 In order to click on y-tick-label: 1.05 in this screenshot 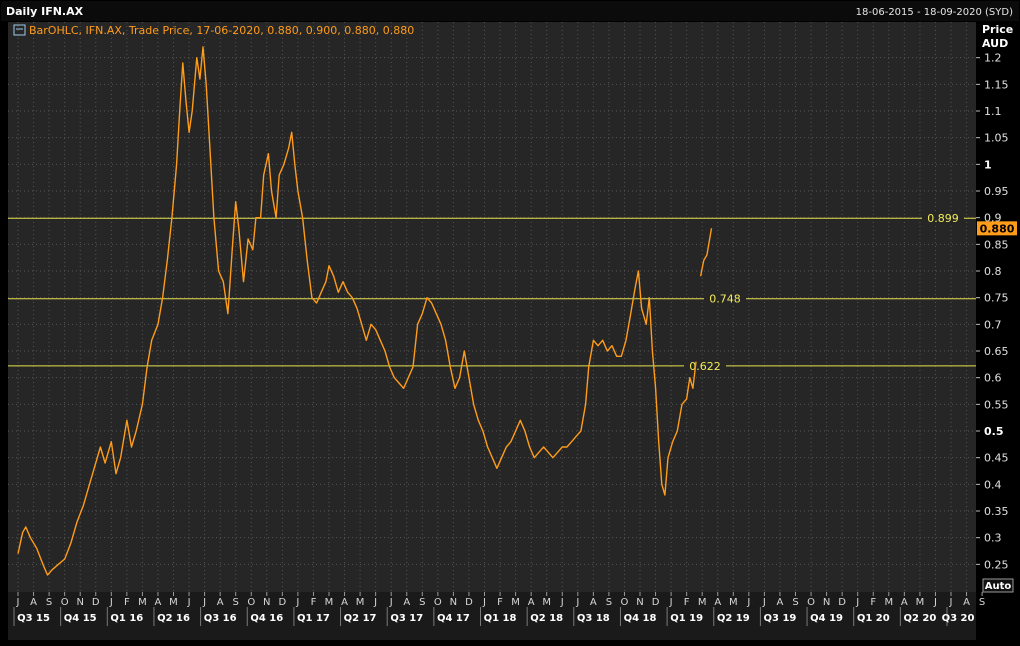, I will do `click(996, 138)`.